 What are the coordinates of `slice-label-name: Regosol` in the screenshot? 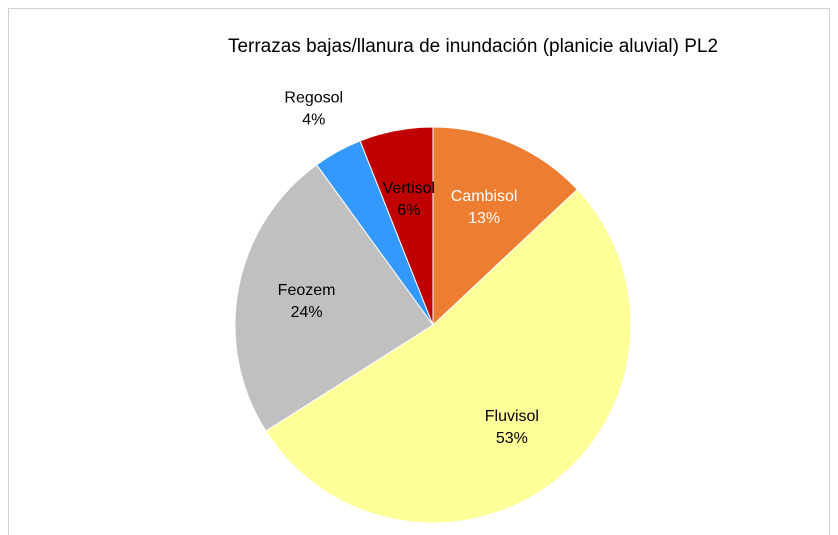 It's located at (313, 97).